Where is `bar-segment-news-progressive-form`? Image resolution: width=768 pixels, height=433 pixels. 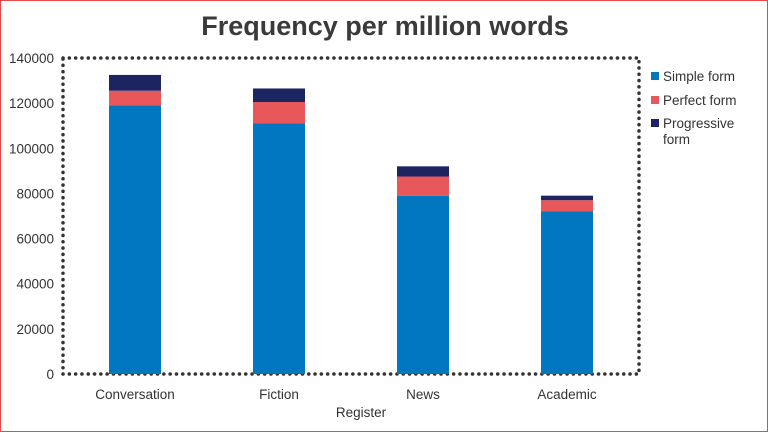 bar-segment-news-progressive-form is located at coordinates (423, 171).